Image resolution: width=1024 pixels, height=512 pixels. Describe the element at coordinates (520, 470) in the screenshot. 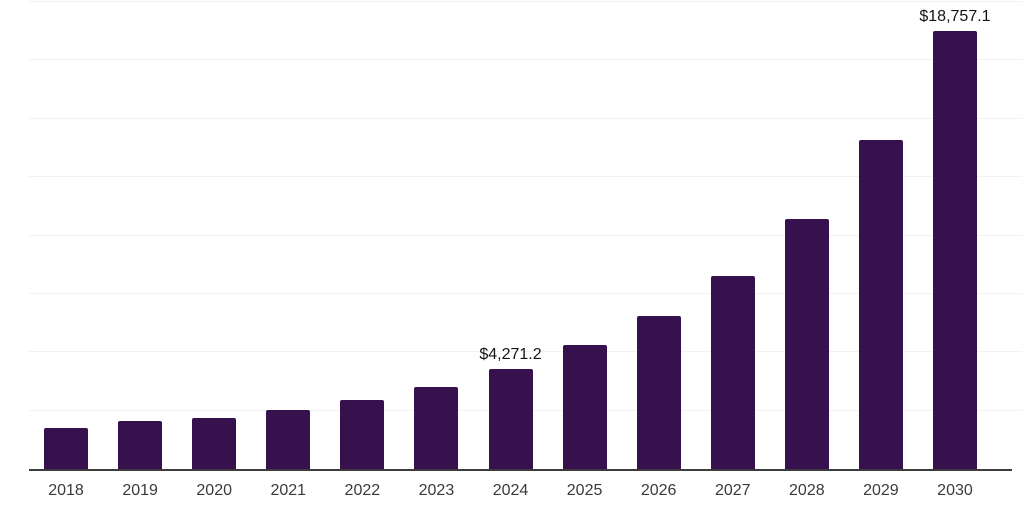

I see `x-axis-line` at that location.